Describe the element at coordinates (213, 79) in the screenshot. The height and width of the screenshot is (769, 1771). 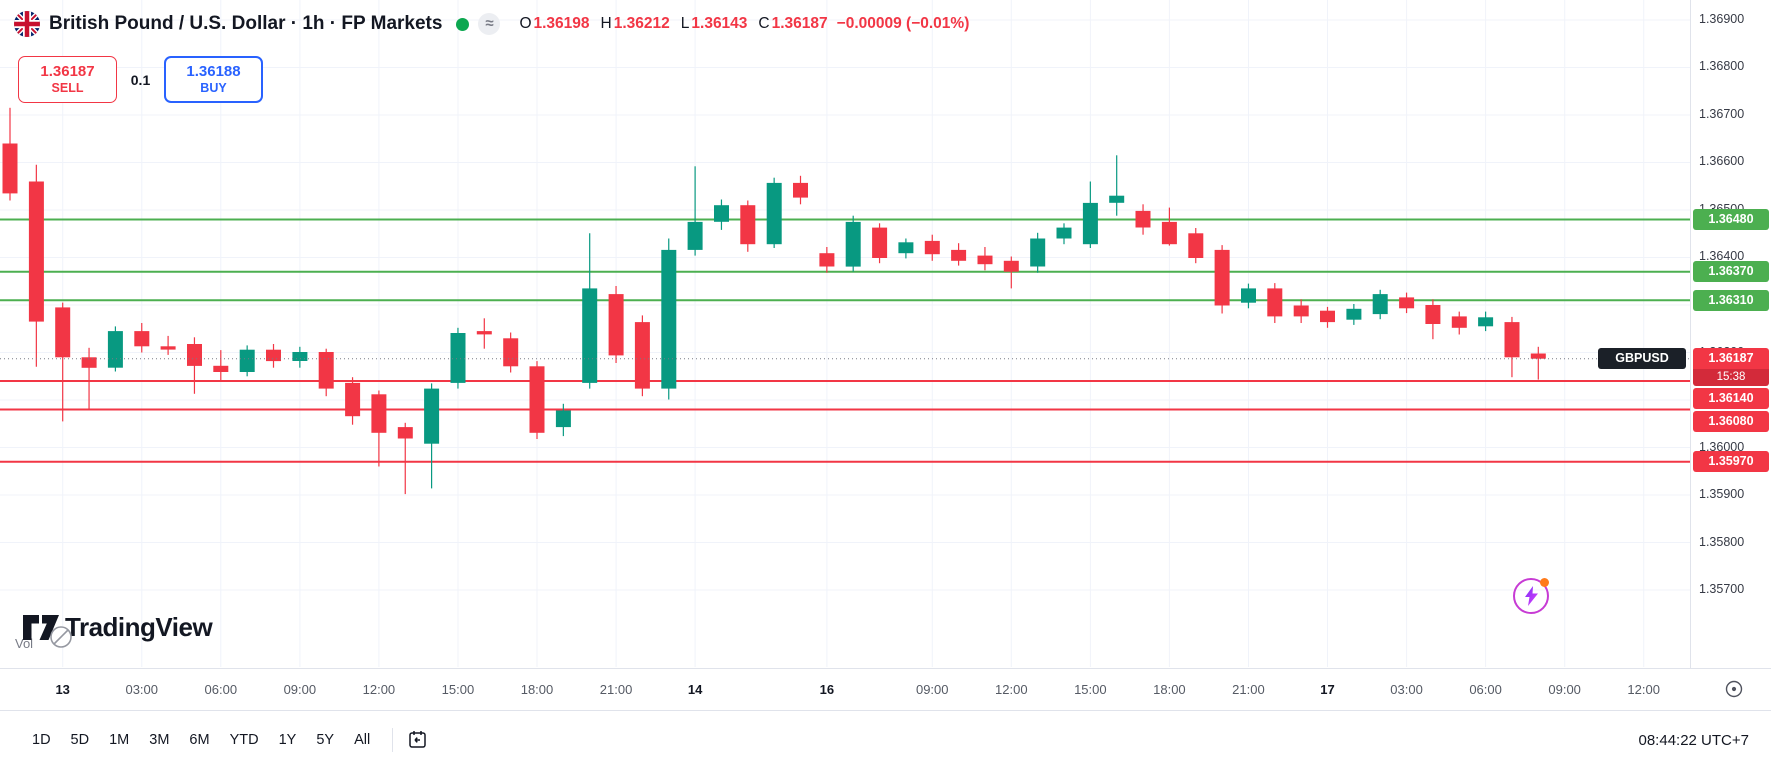
I see `buy-button: 1.36188 BUY` at that location.